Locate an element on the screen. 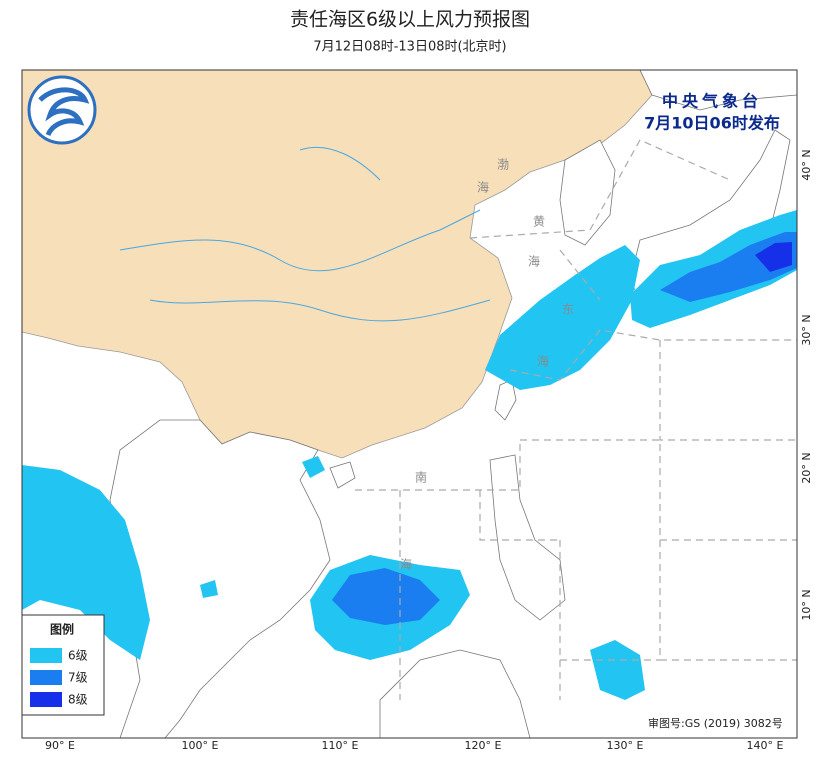  lon-label: 120° E is located at coordinates (483, 745).